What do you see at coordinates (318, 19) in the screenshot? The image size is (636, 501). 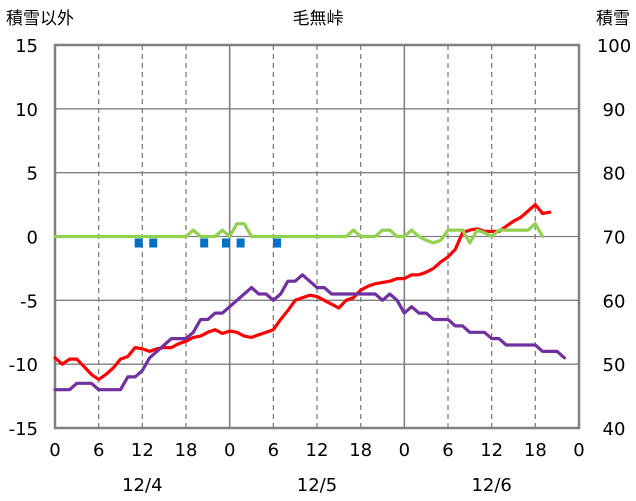 I see `chart-title: 毛無峠` at bounding box center [318, 19].